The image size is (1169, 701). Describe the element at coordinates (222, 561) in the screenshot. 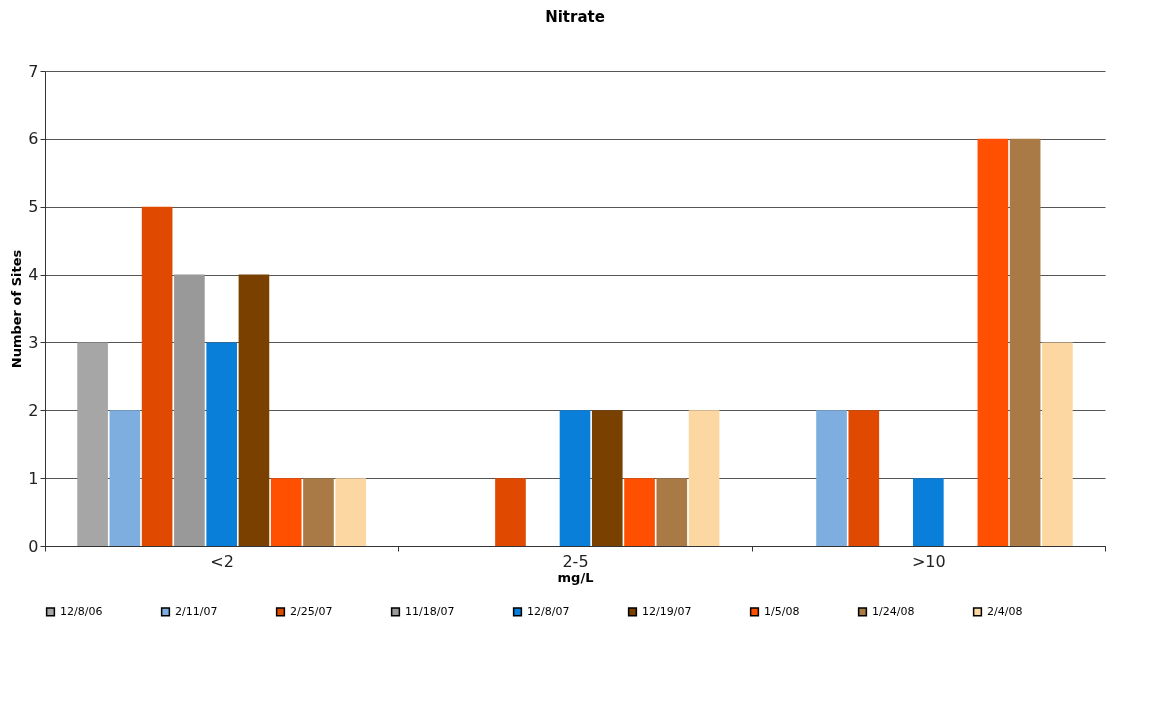

I see `x-tick-label: <2` at that location.